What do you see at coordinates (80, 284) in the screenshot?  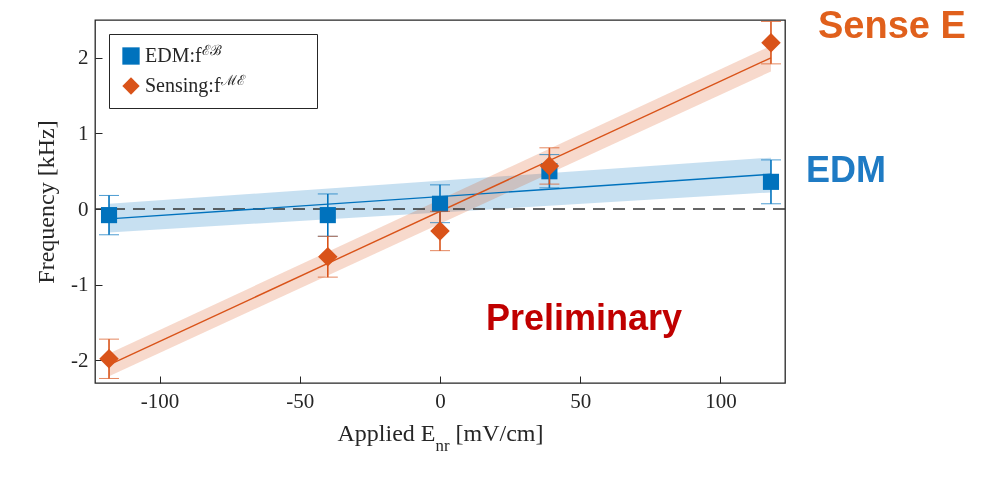 I see `y-tick-label: -1` at bounding box center [80, 284].